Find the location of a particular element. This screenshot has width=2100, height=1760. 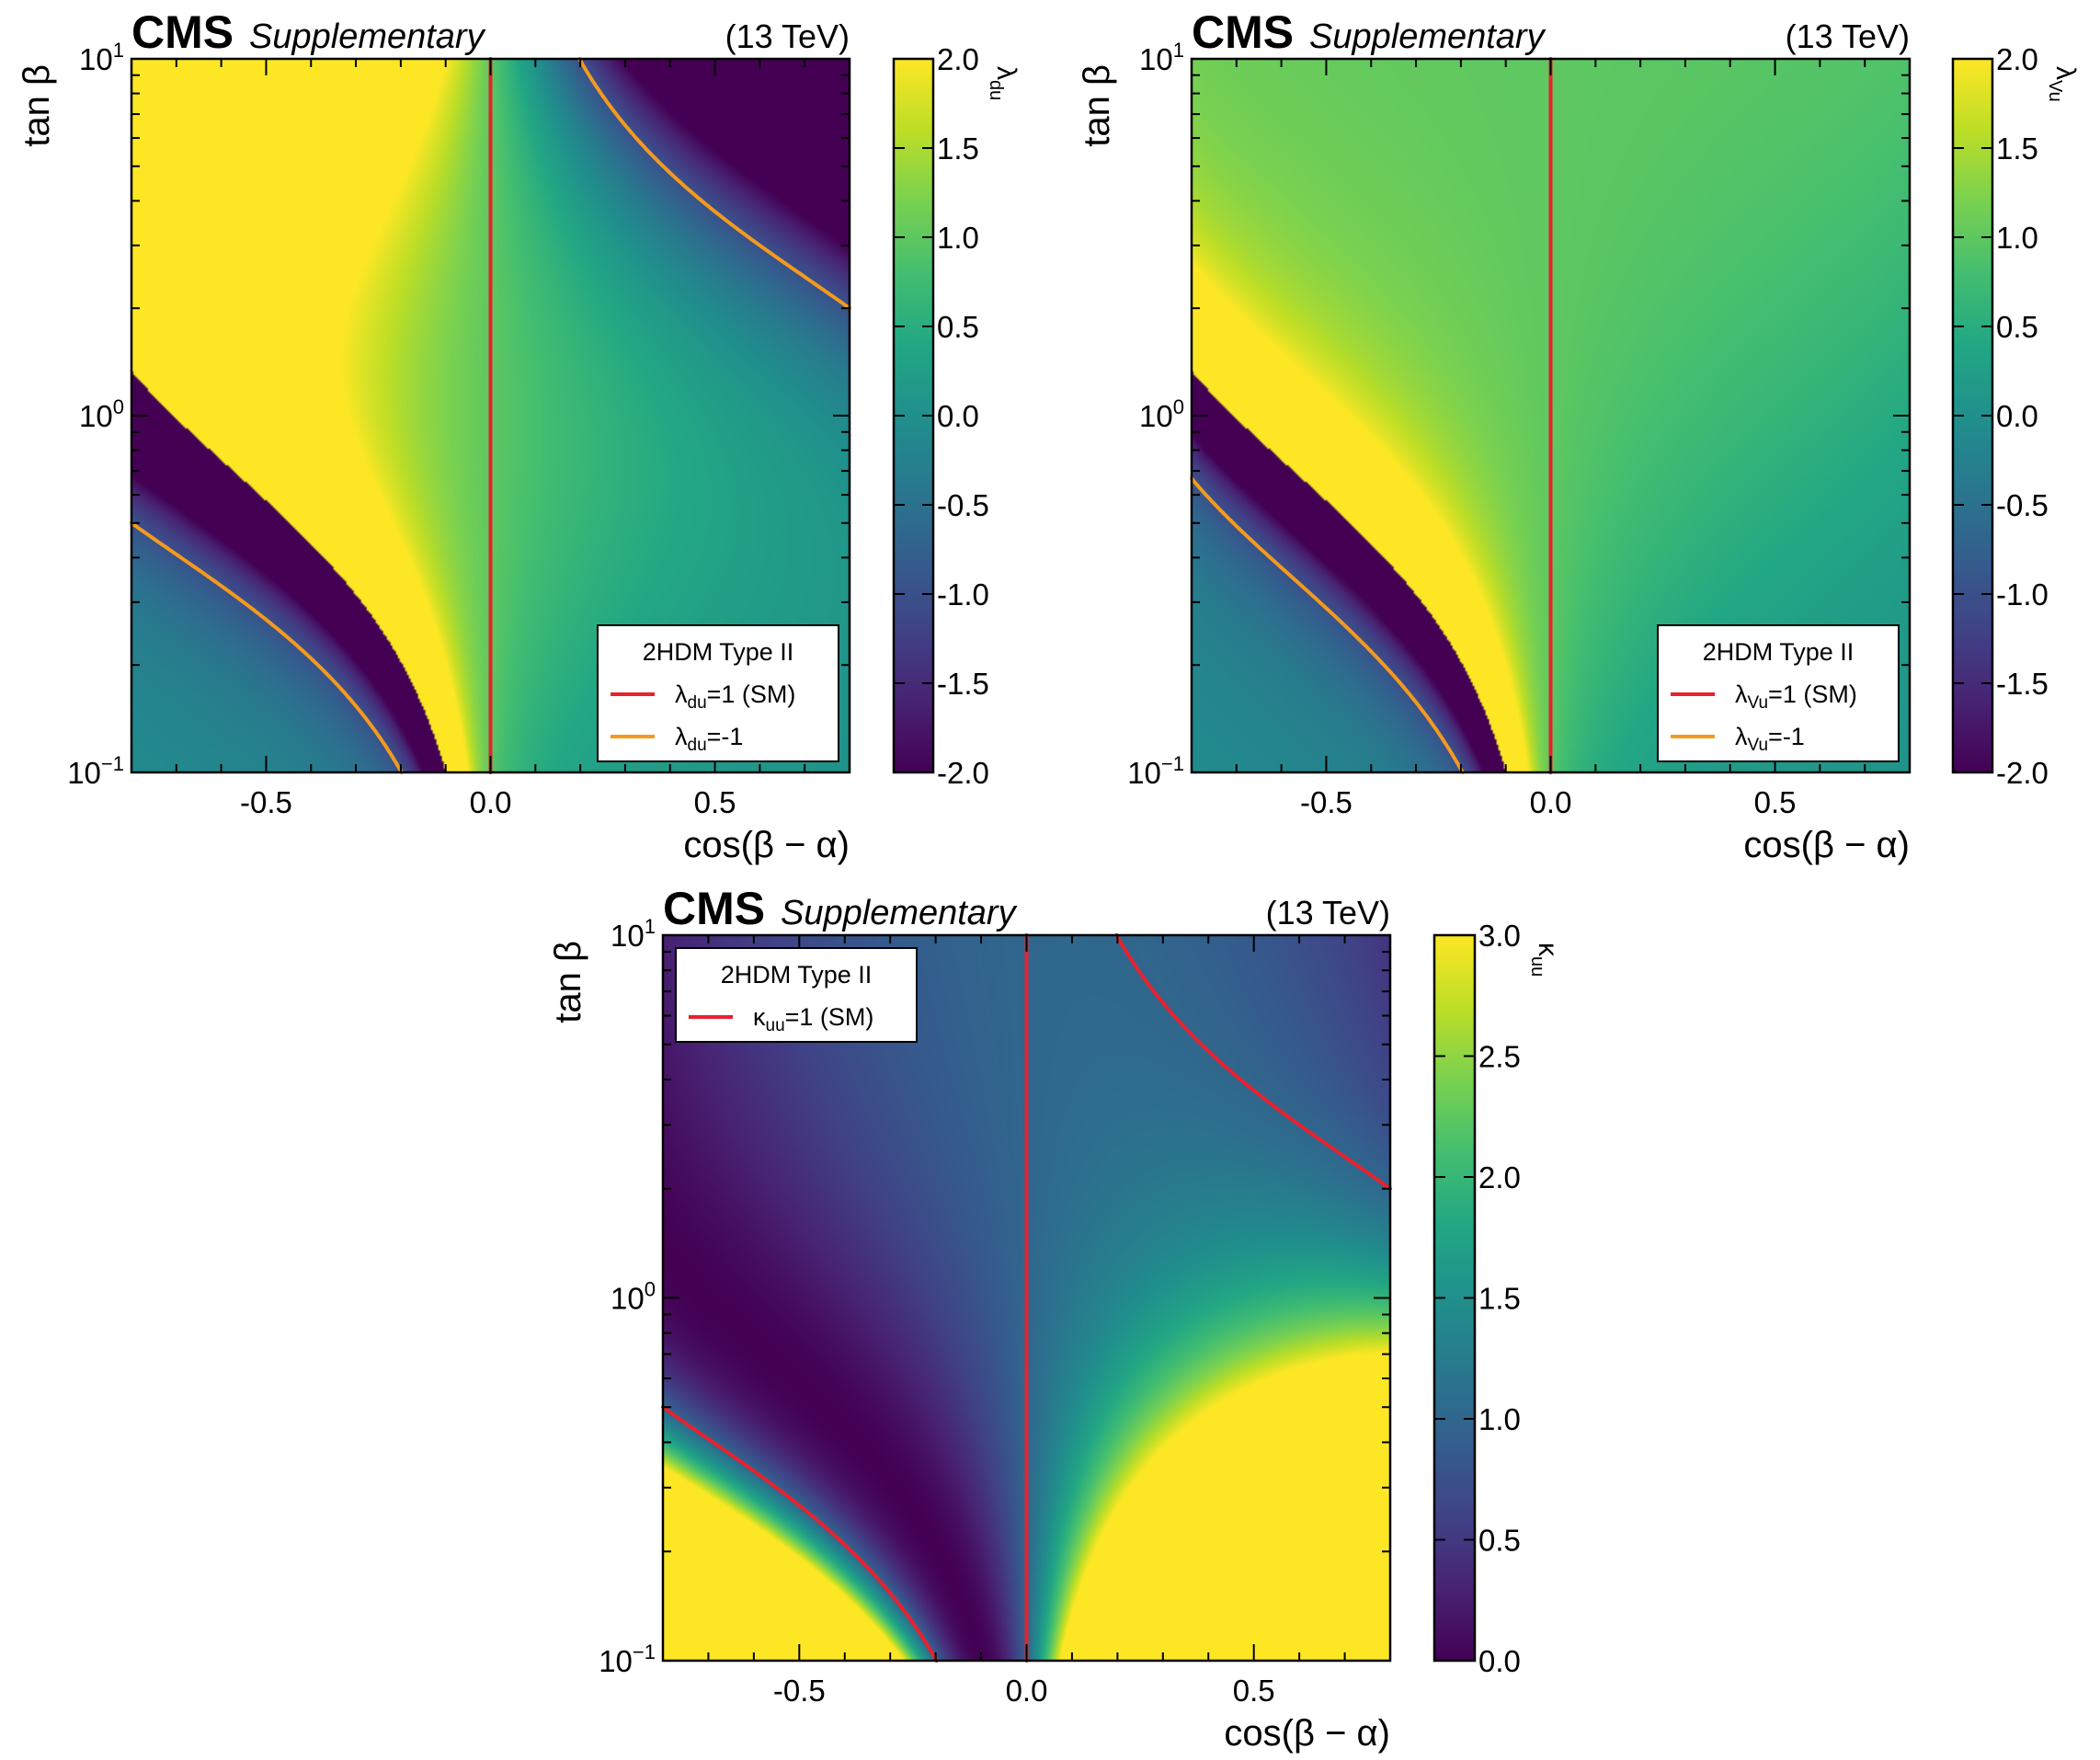

legend: 2HDM Type II λdu=1 (SM) λdu=-1 is located at coordinates (718, 693).